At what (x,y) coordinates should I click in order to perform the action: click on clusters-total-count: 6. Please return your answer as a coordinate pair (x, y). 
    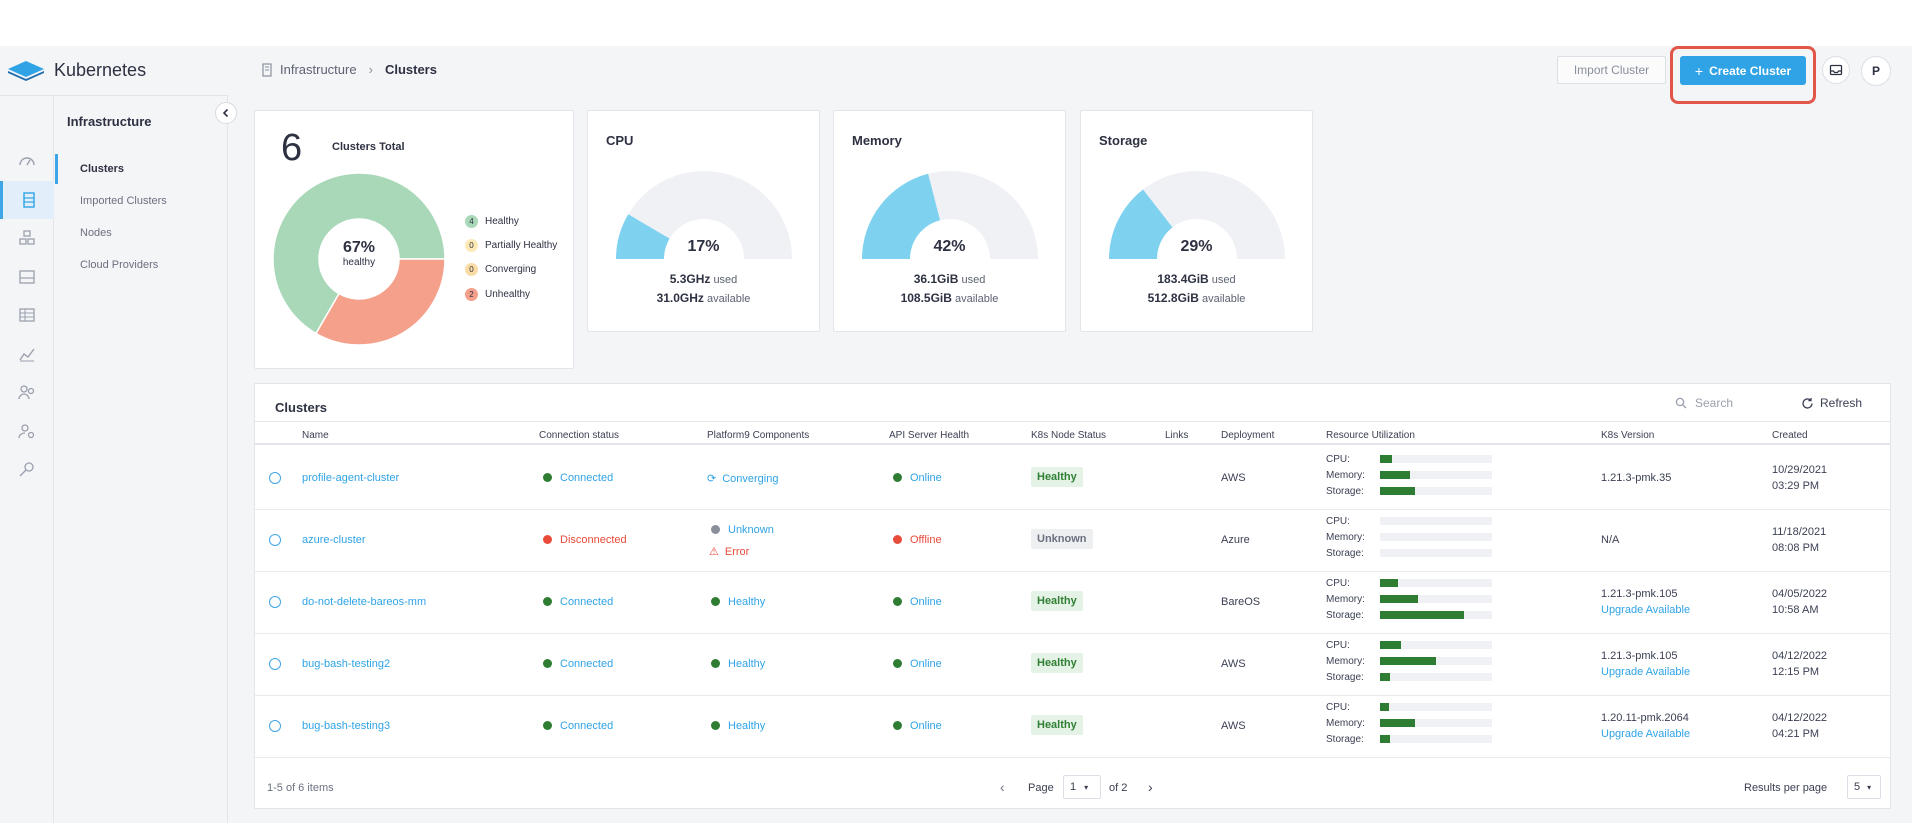
    Looking at the image, I should click on (292, 148).